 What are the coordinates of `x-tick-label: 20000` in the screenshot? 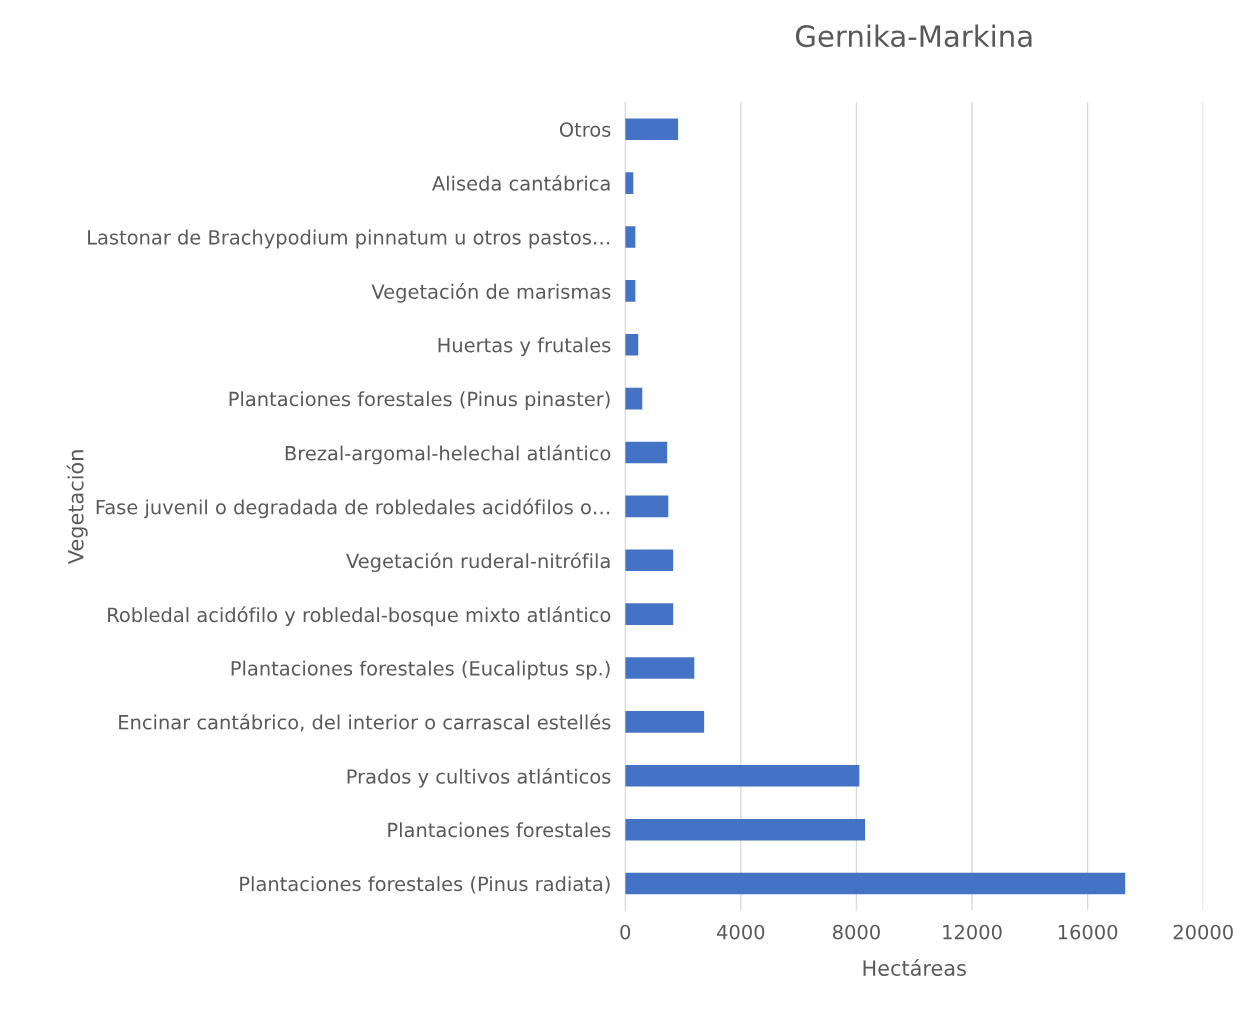 It's located at (1203, 932).